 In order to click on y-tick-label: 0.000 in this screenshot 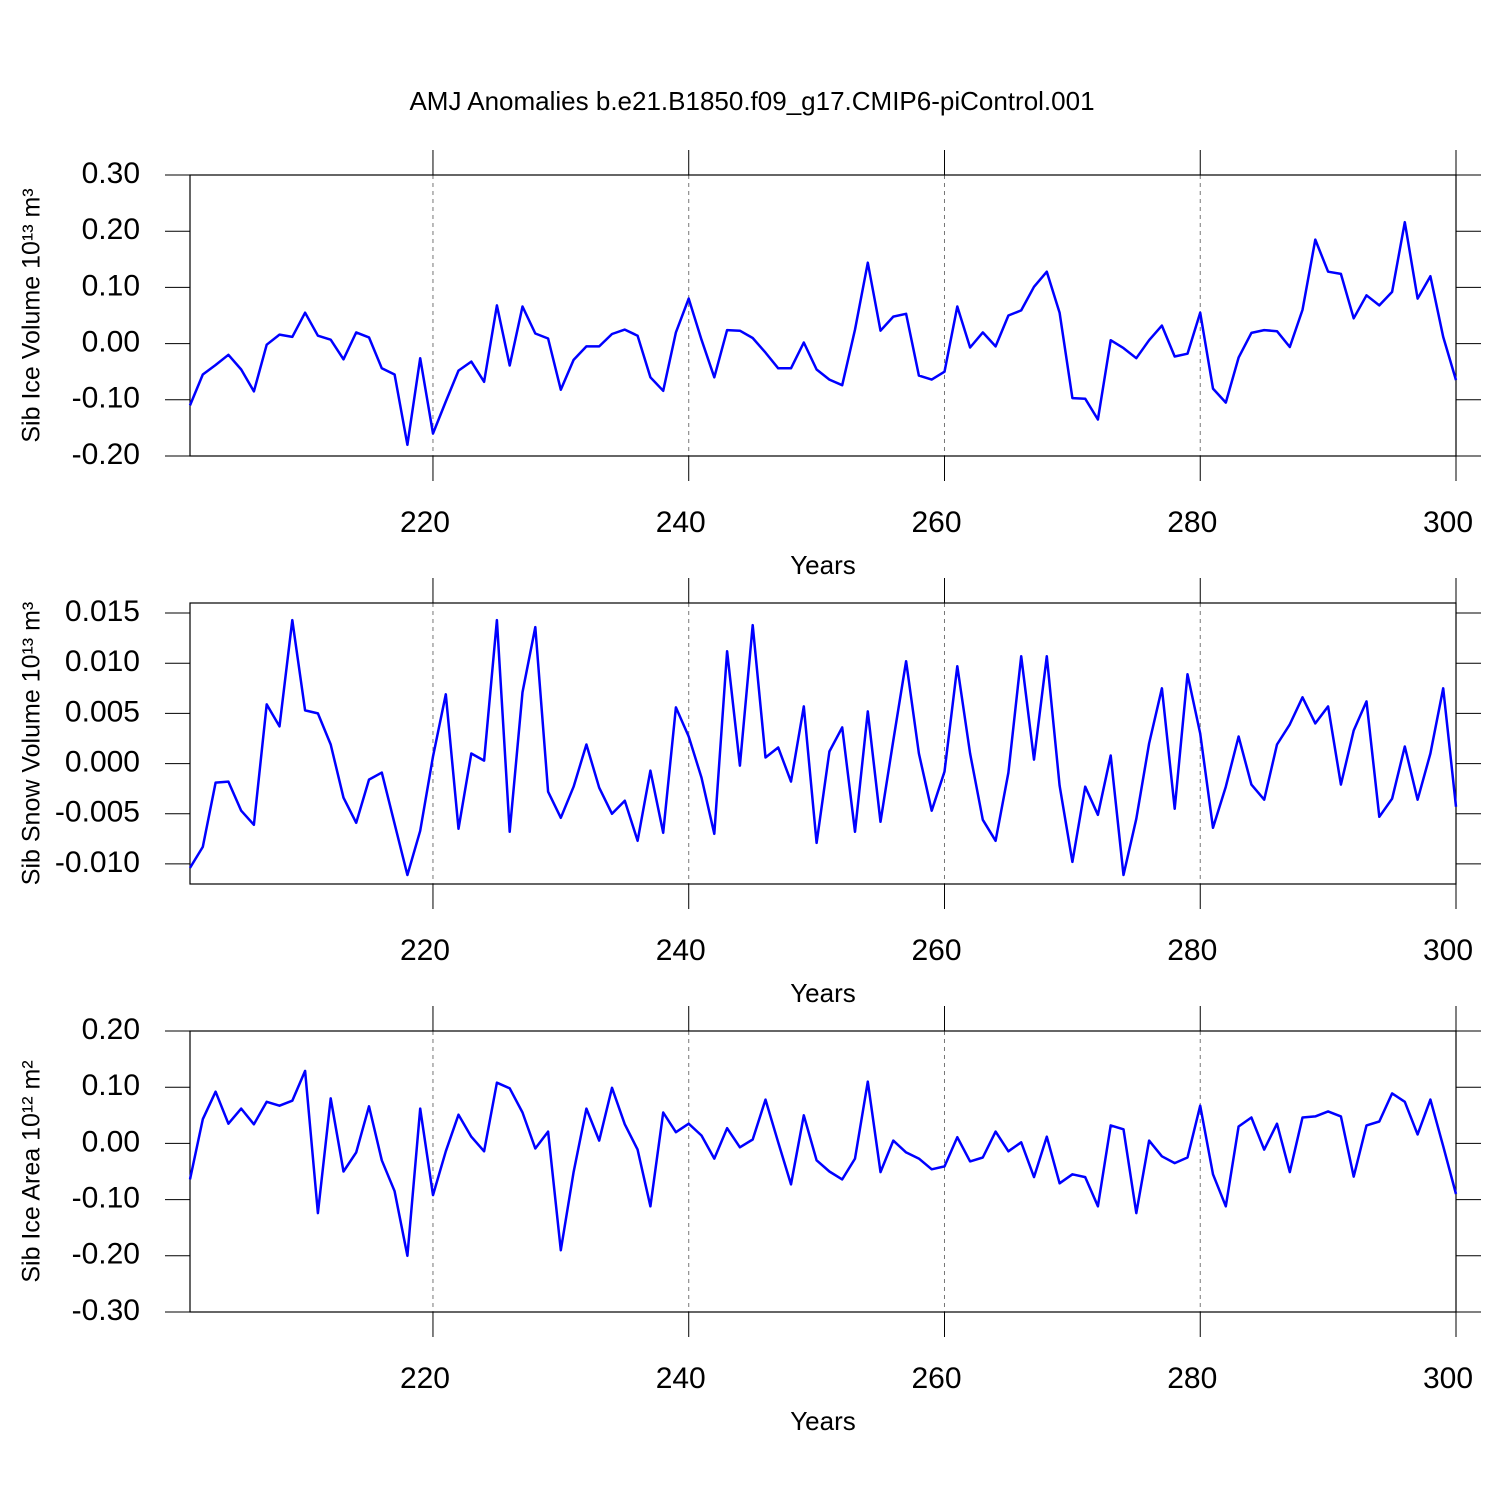, I will do `click(102, 761)`.